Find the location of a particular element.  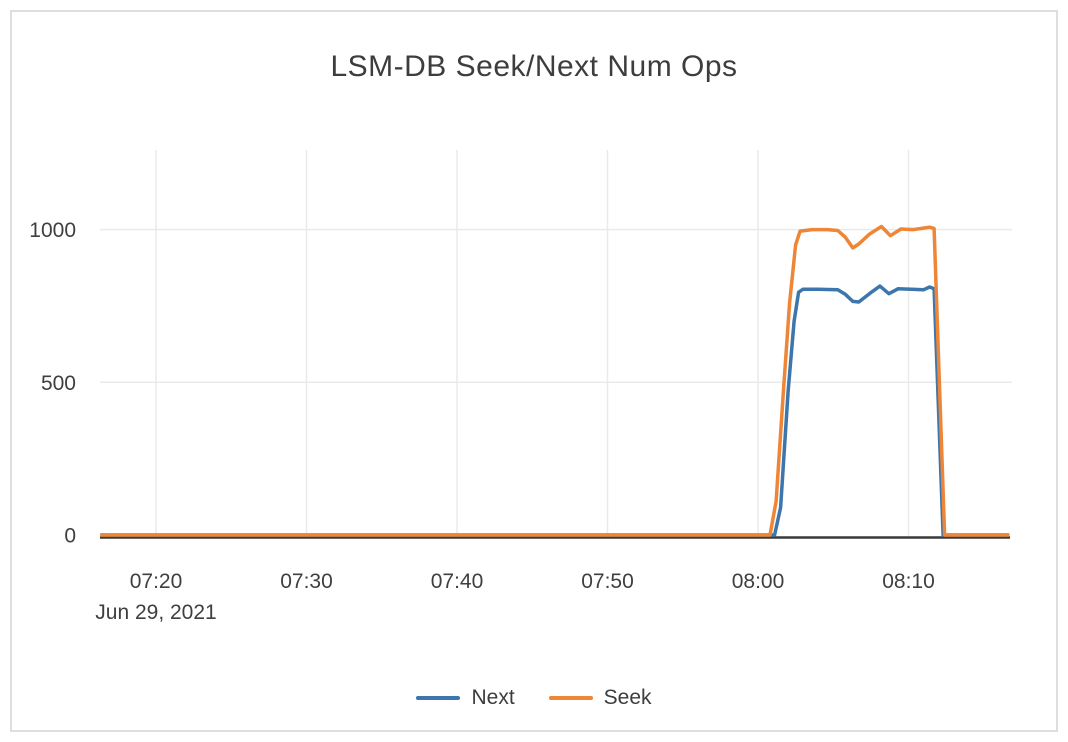

x-tick-label: 08:10 is located at coordinates (908, 581).